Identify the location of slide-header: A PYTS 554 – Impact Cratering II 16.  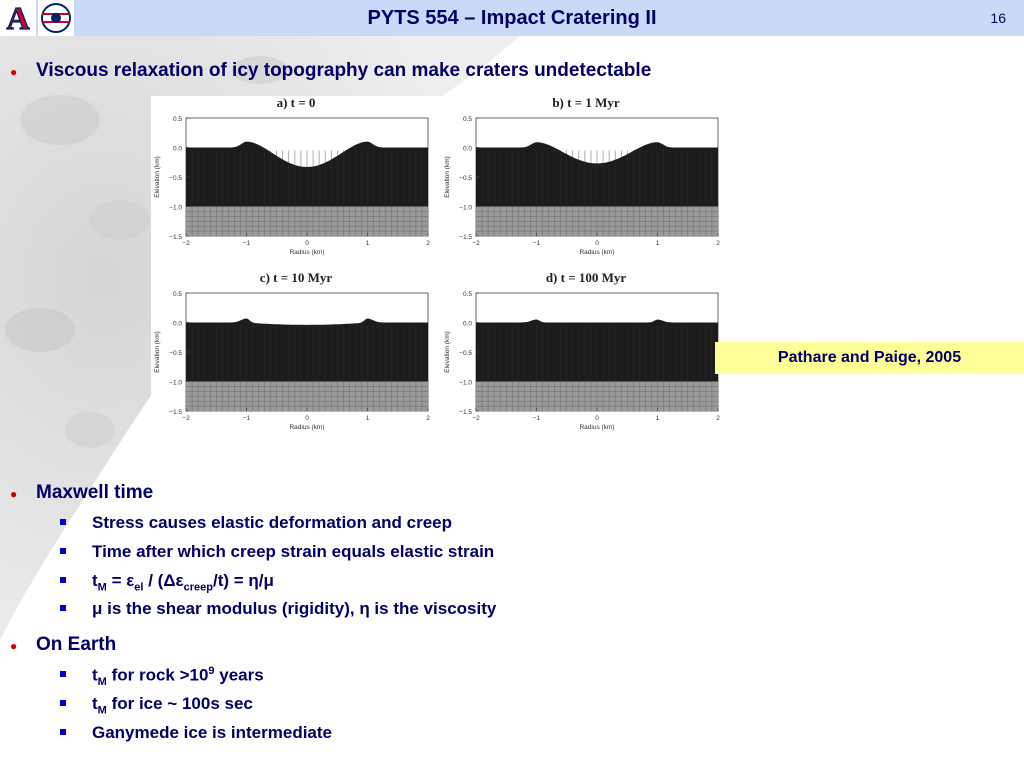
(512, 18).